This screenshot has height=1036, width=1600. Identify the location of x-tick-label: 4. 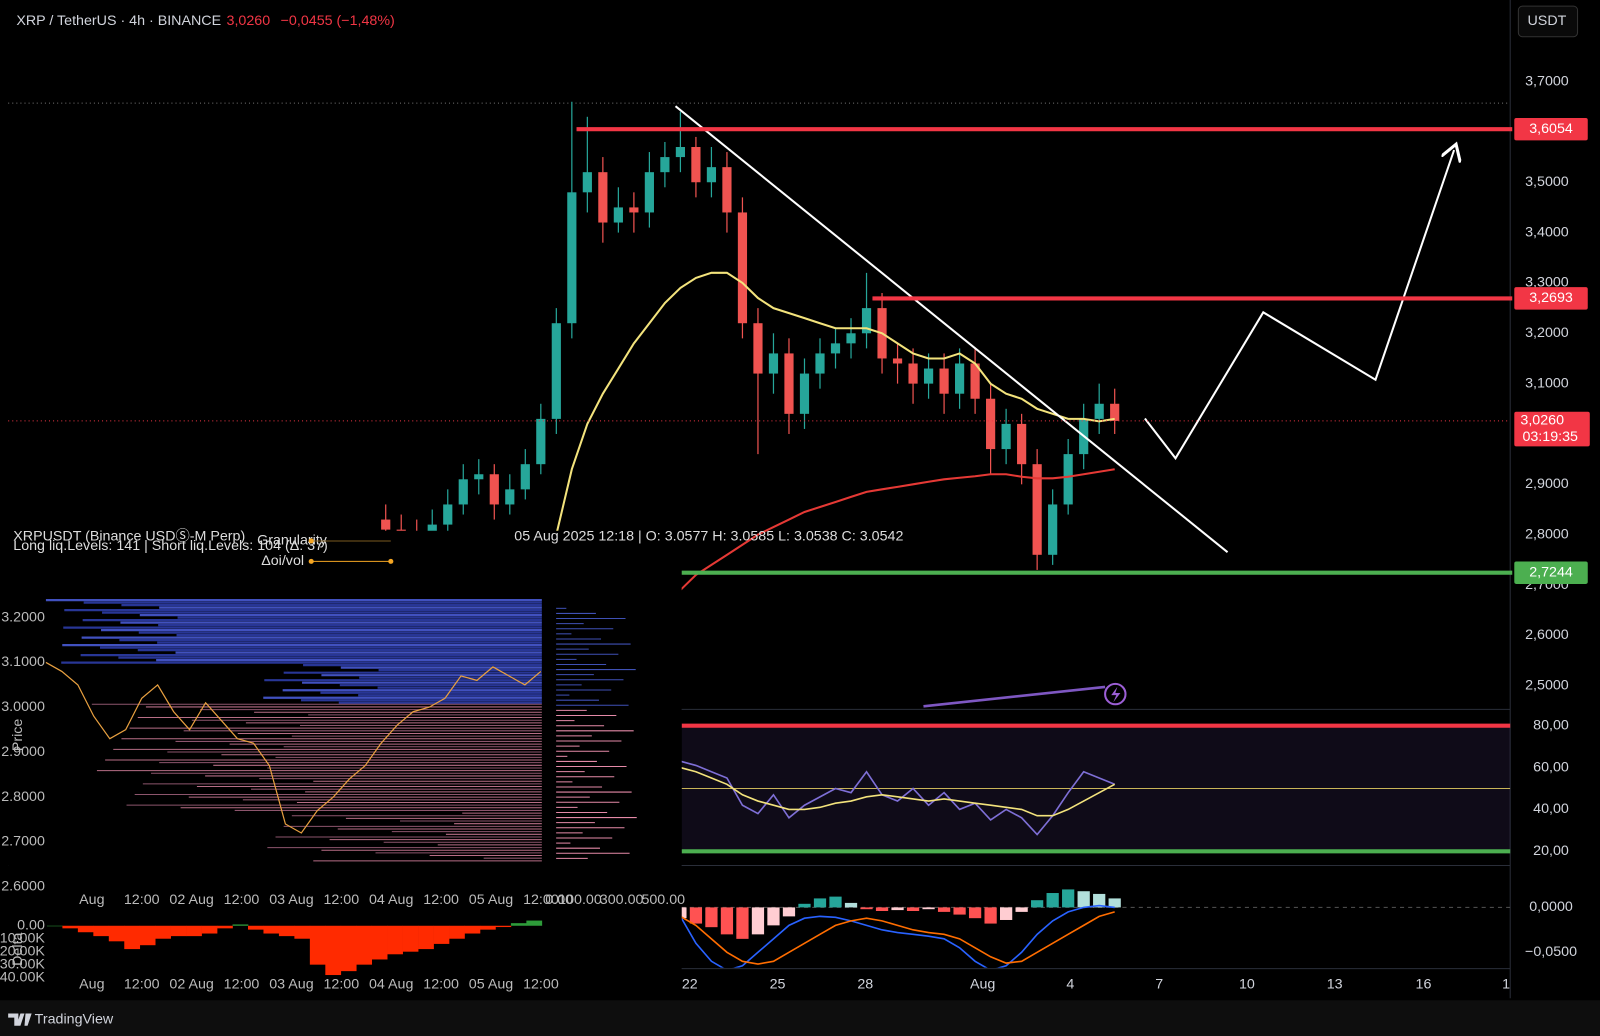
(1070, 985).